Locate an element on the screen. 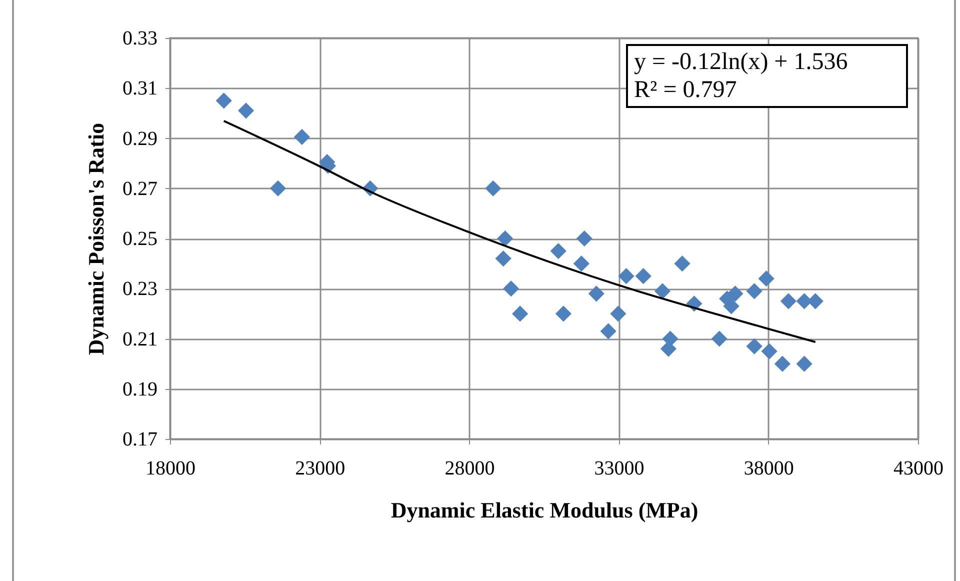 This screenshot has width=960, height=581. x-tick-label: 28000 is located at coordinates (469, 469).